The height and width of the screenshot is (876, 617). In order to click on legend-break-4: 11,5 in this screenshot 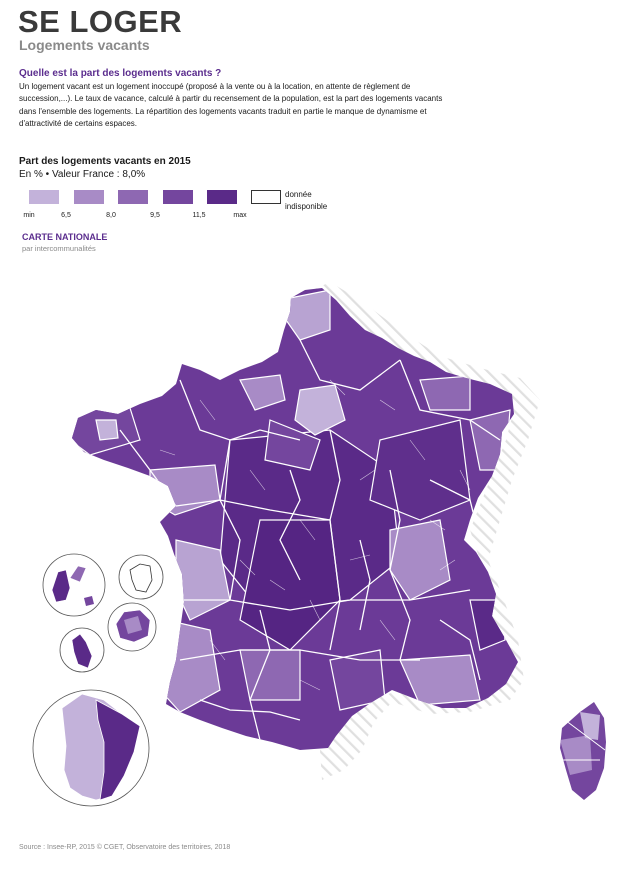, I will do `click(199, 215)`.